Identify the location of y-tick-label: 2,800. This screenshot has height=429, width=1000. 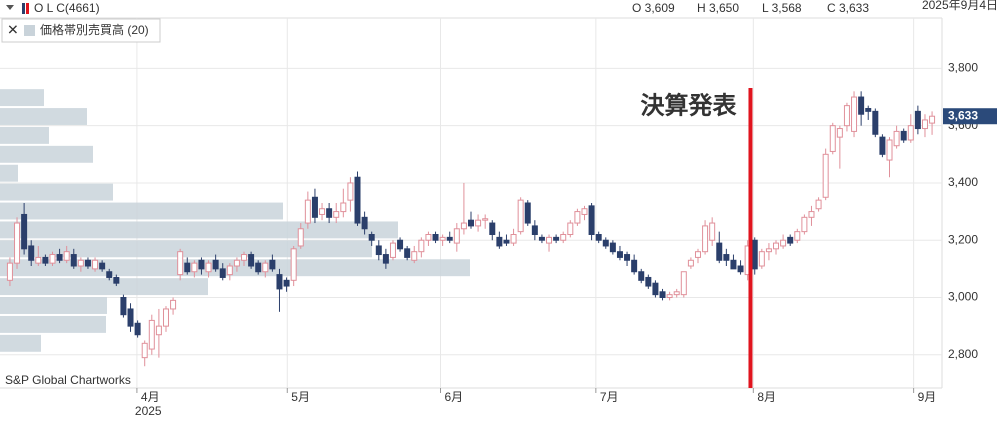
(963, 354).